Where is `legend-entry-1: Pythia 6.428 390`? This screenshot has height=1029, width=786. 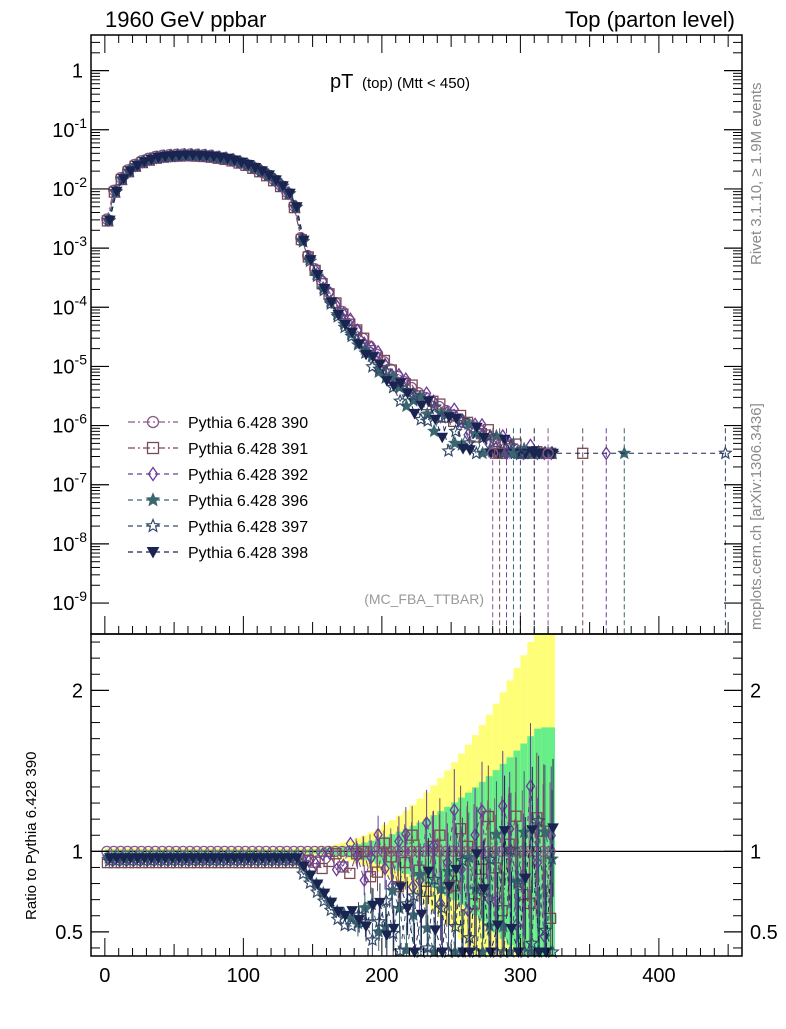 legend-entry-1: Pythia 6.428 390 is located at coordinates (248, 423).